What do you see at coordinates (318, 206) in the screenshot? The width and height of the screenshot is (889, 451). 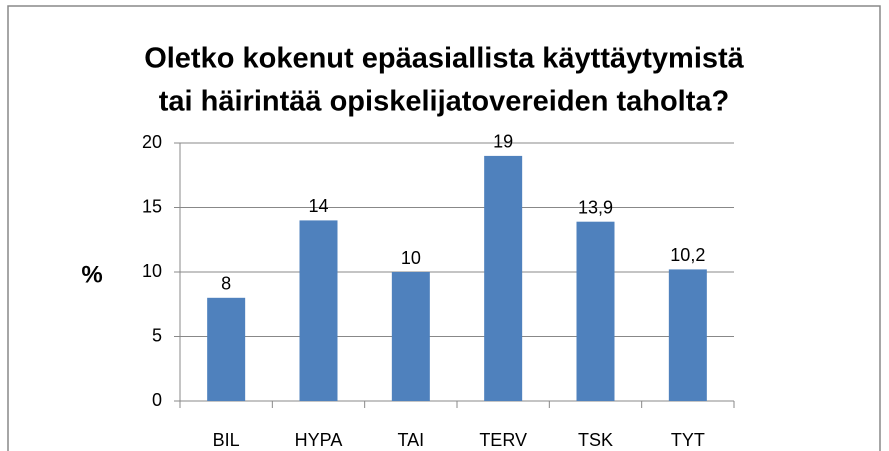 I see `data-label: 14` at bounding box center [318, 206].